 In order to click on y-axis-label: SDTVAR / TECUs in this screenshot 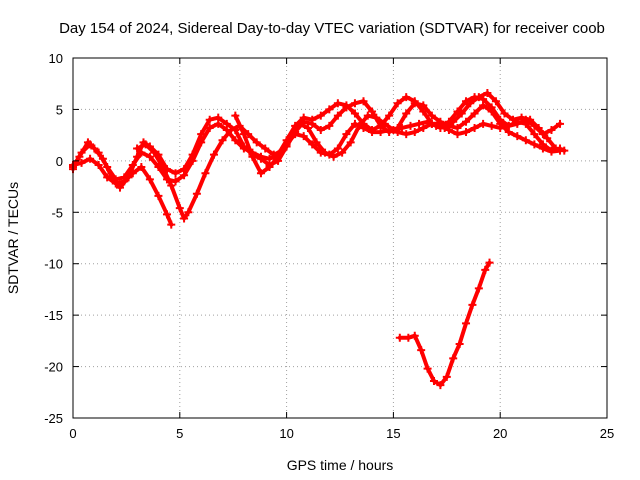, I will do `click(13, 238)`.